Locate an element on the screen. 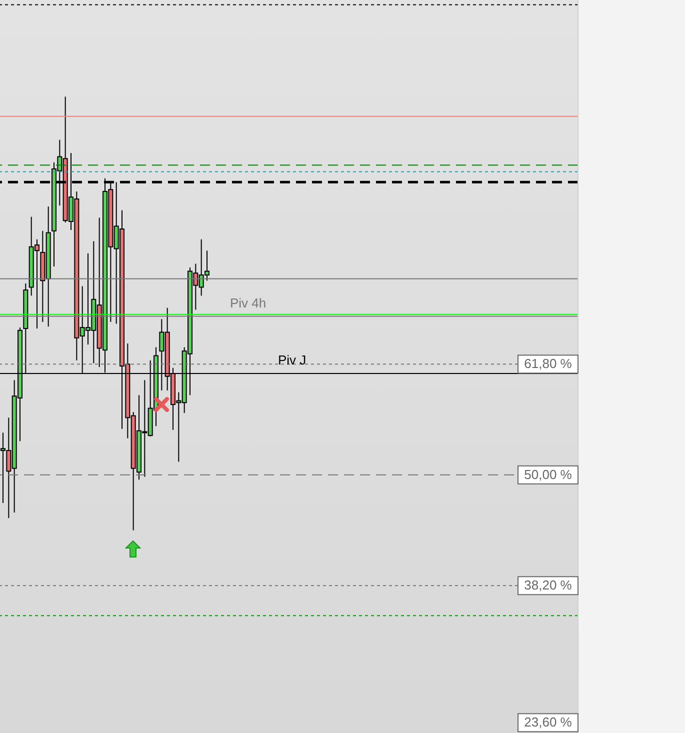  ref-line-label: Piv J is located at coordinates (292, 360).